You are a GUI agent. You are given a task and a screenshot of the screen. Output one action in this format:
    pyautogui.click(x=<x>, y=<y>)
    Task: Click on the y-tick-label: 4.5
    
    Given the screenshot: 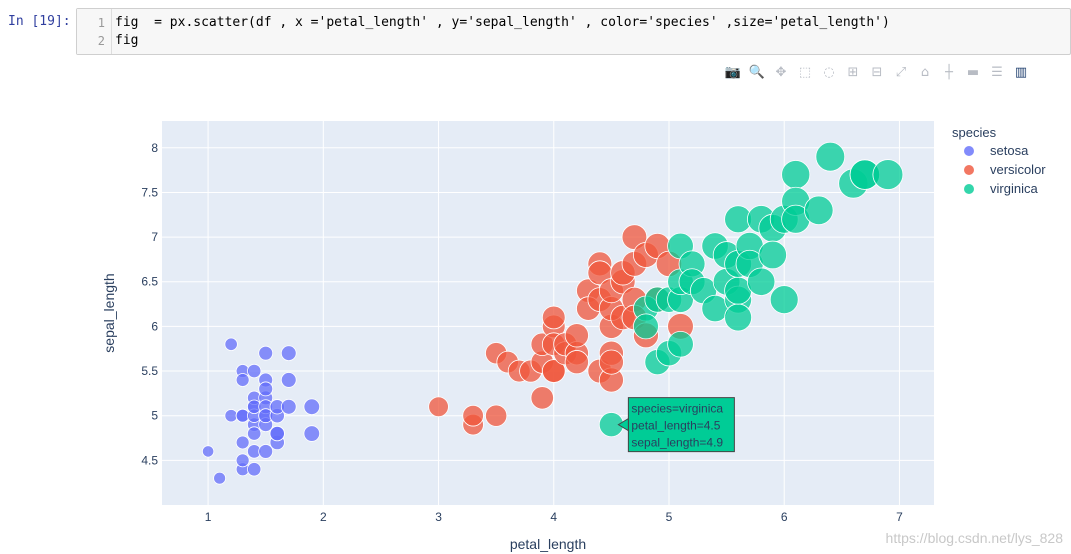 What is the action you would take?
    pyautogui.click(x=149, y=460)
    